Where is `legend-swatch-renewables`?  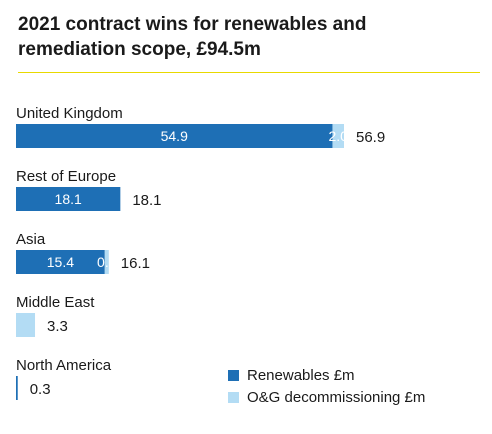
legend-swatch-renewables is located at coordinates (233, 375).